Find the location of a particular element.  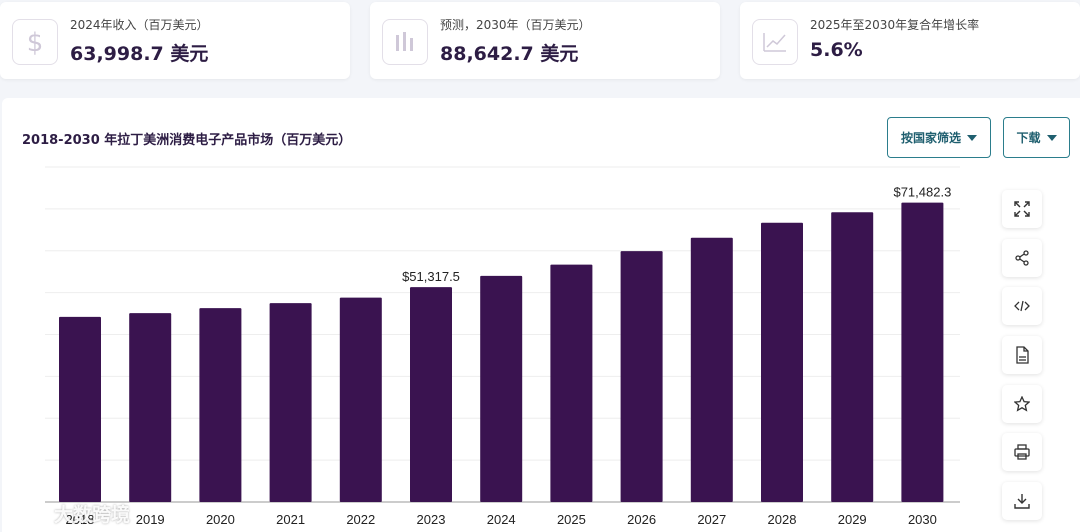

watermark: 大数跨境 is located at coordinates (68, 513).